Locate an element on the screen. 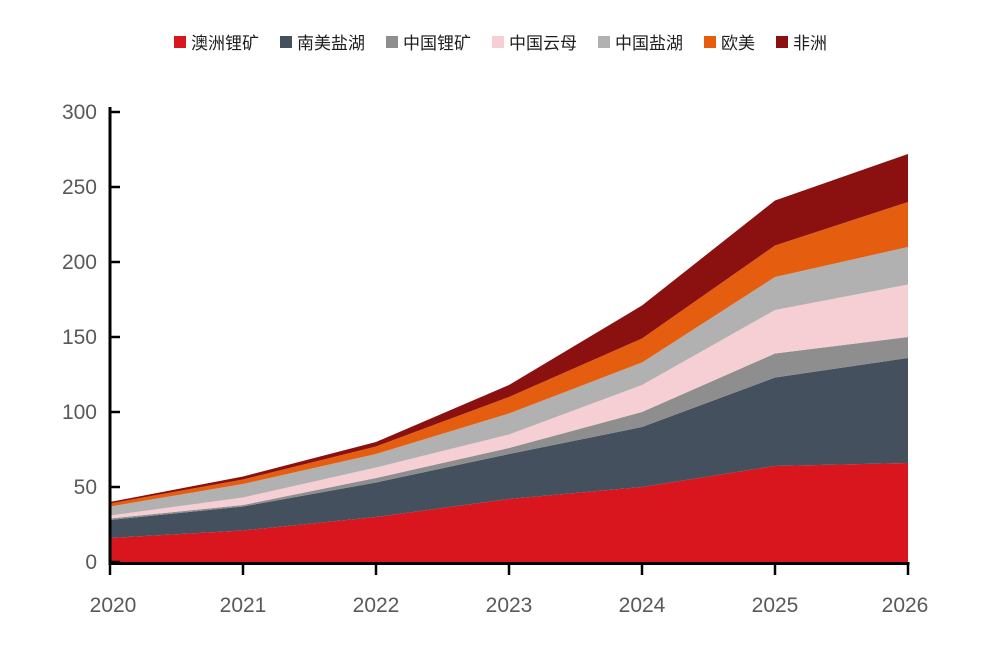  y-tick-label-50: 50 is located at coordinates (85, 487).